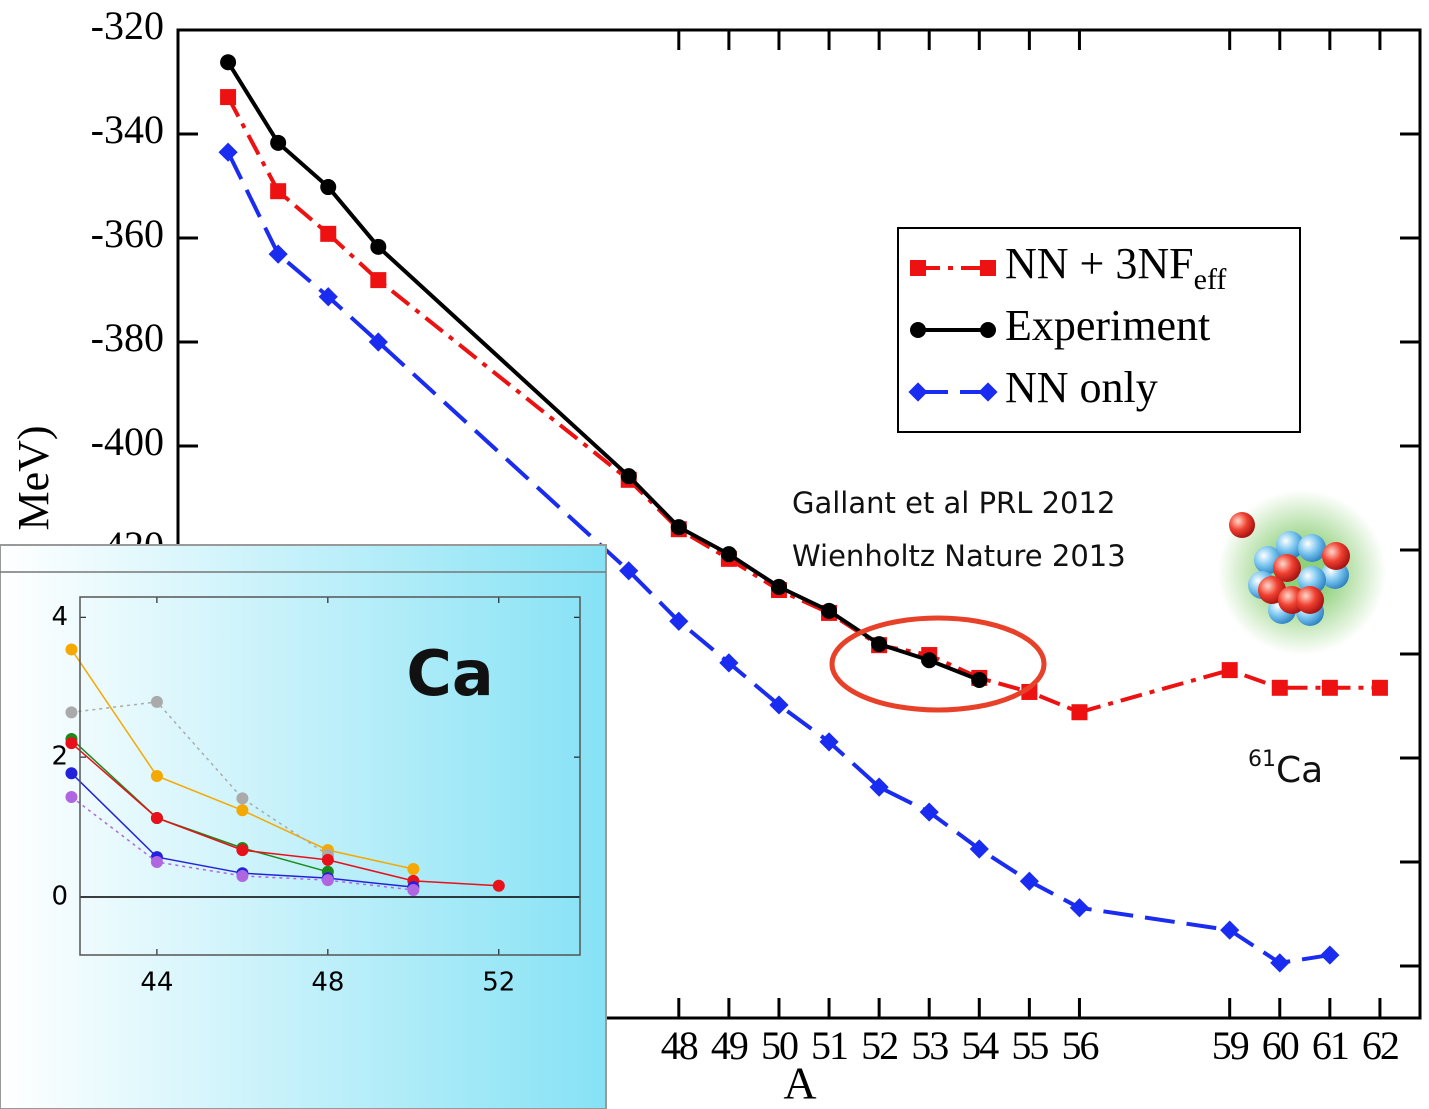 This screenshot has width=1429, height=1109. What do you see at coordinates (1262, 759) in the screenshot?
I see `isotope-mass: 61` at bounding box center [1262, 759].